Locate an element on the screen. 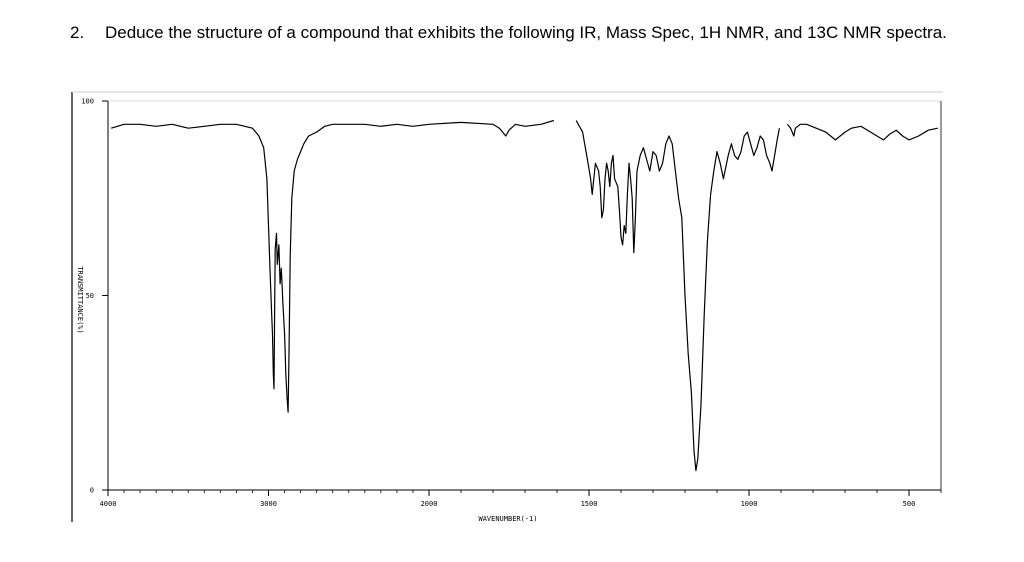 This screenshot has width=1024, height=562. x-tick-label-500: 500 is located at coordinates (909, 504).